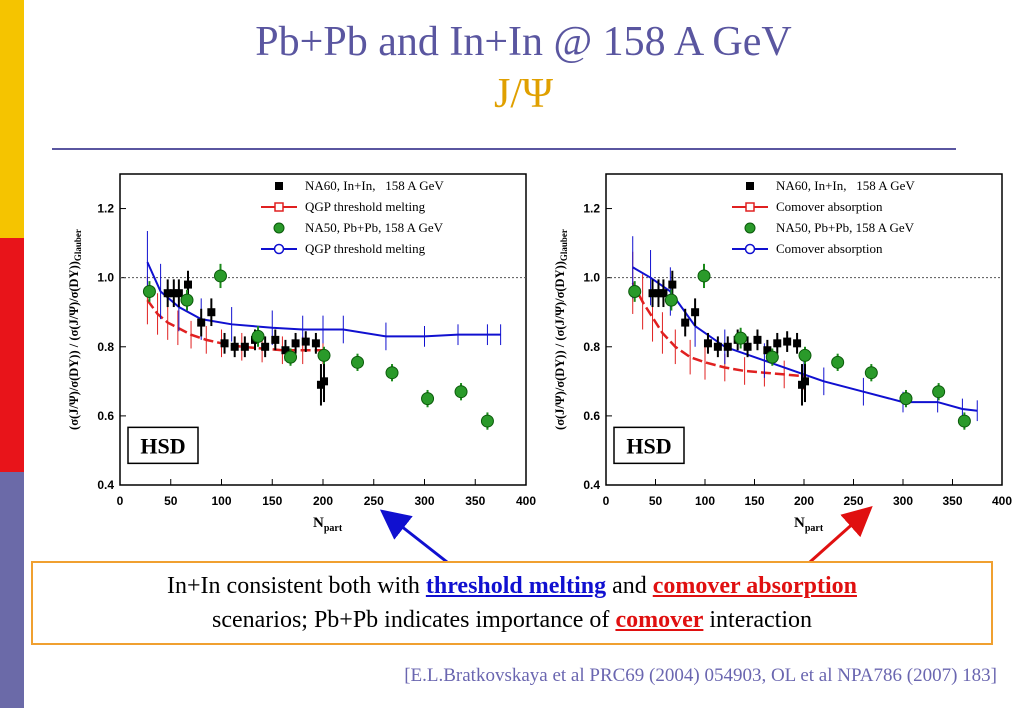 The height and width of the screenshot is (708, 1023). What do you see at coordinates (853, 501) in the screenshot?
I see `x-tick-label: 250` at bounding box center [853, 501].